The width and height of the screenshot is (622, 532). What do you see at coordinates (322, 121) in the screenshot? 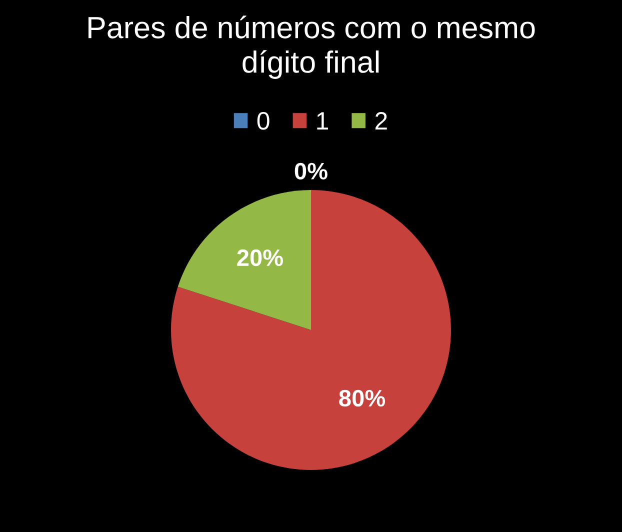
I see `legend-label: 1` at bounding box center [322, 121].